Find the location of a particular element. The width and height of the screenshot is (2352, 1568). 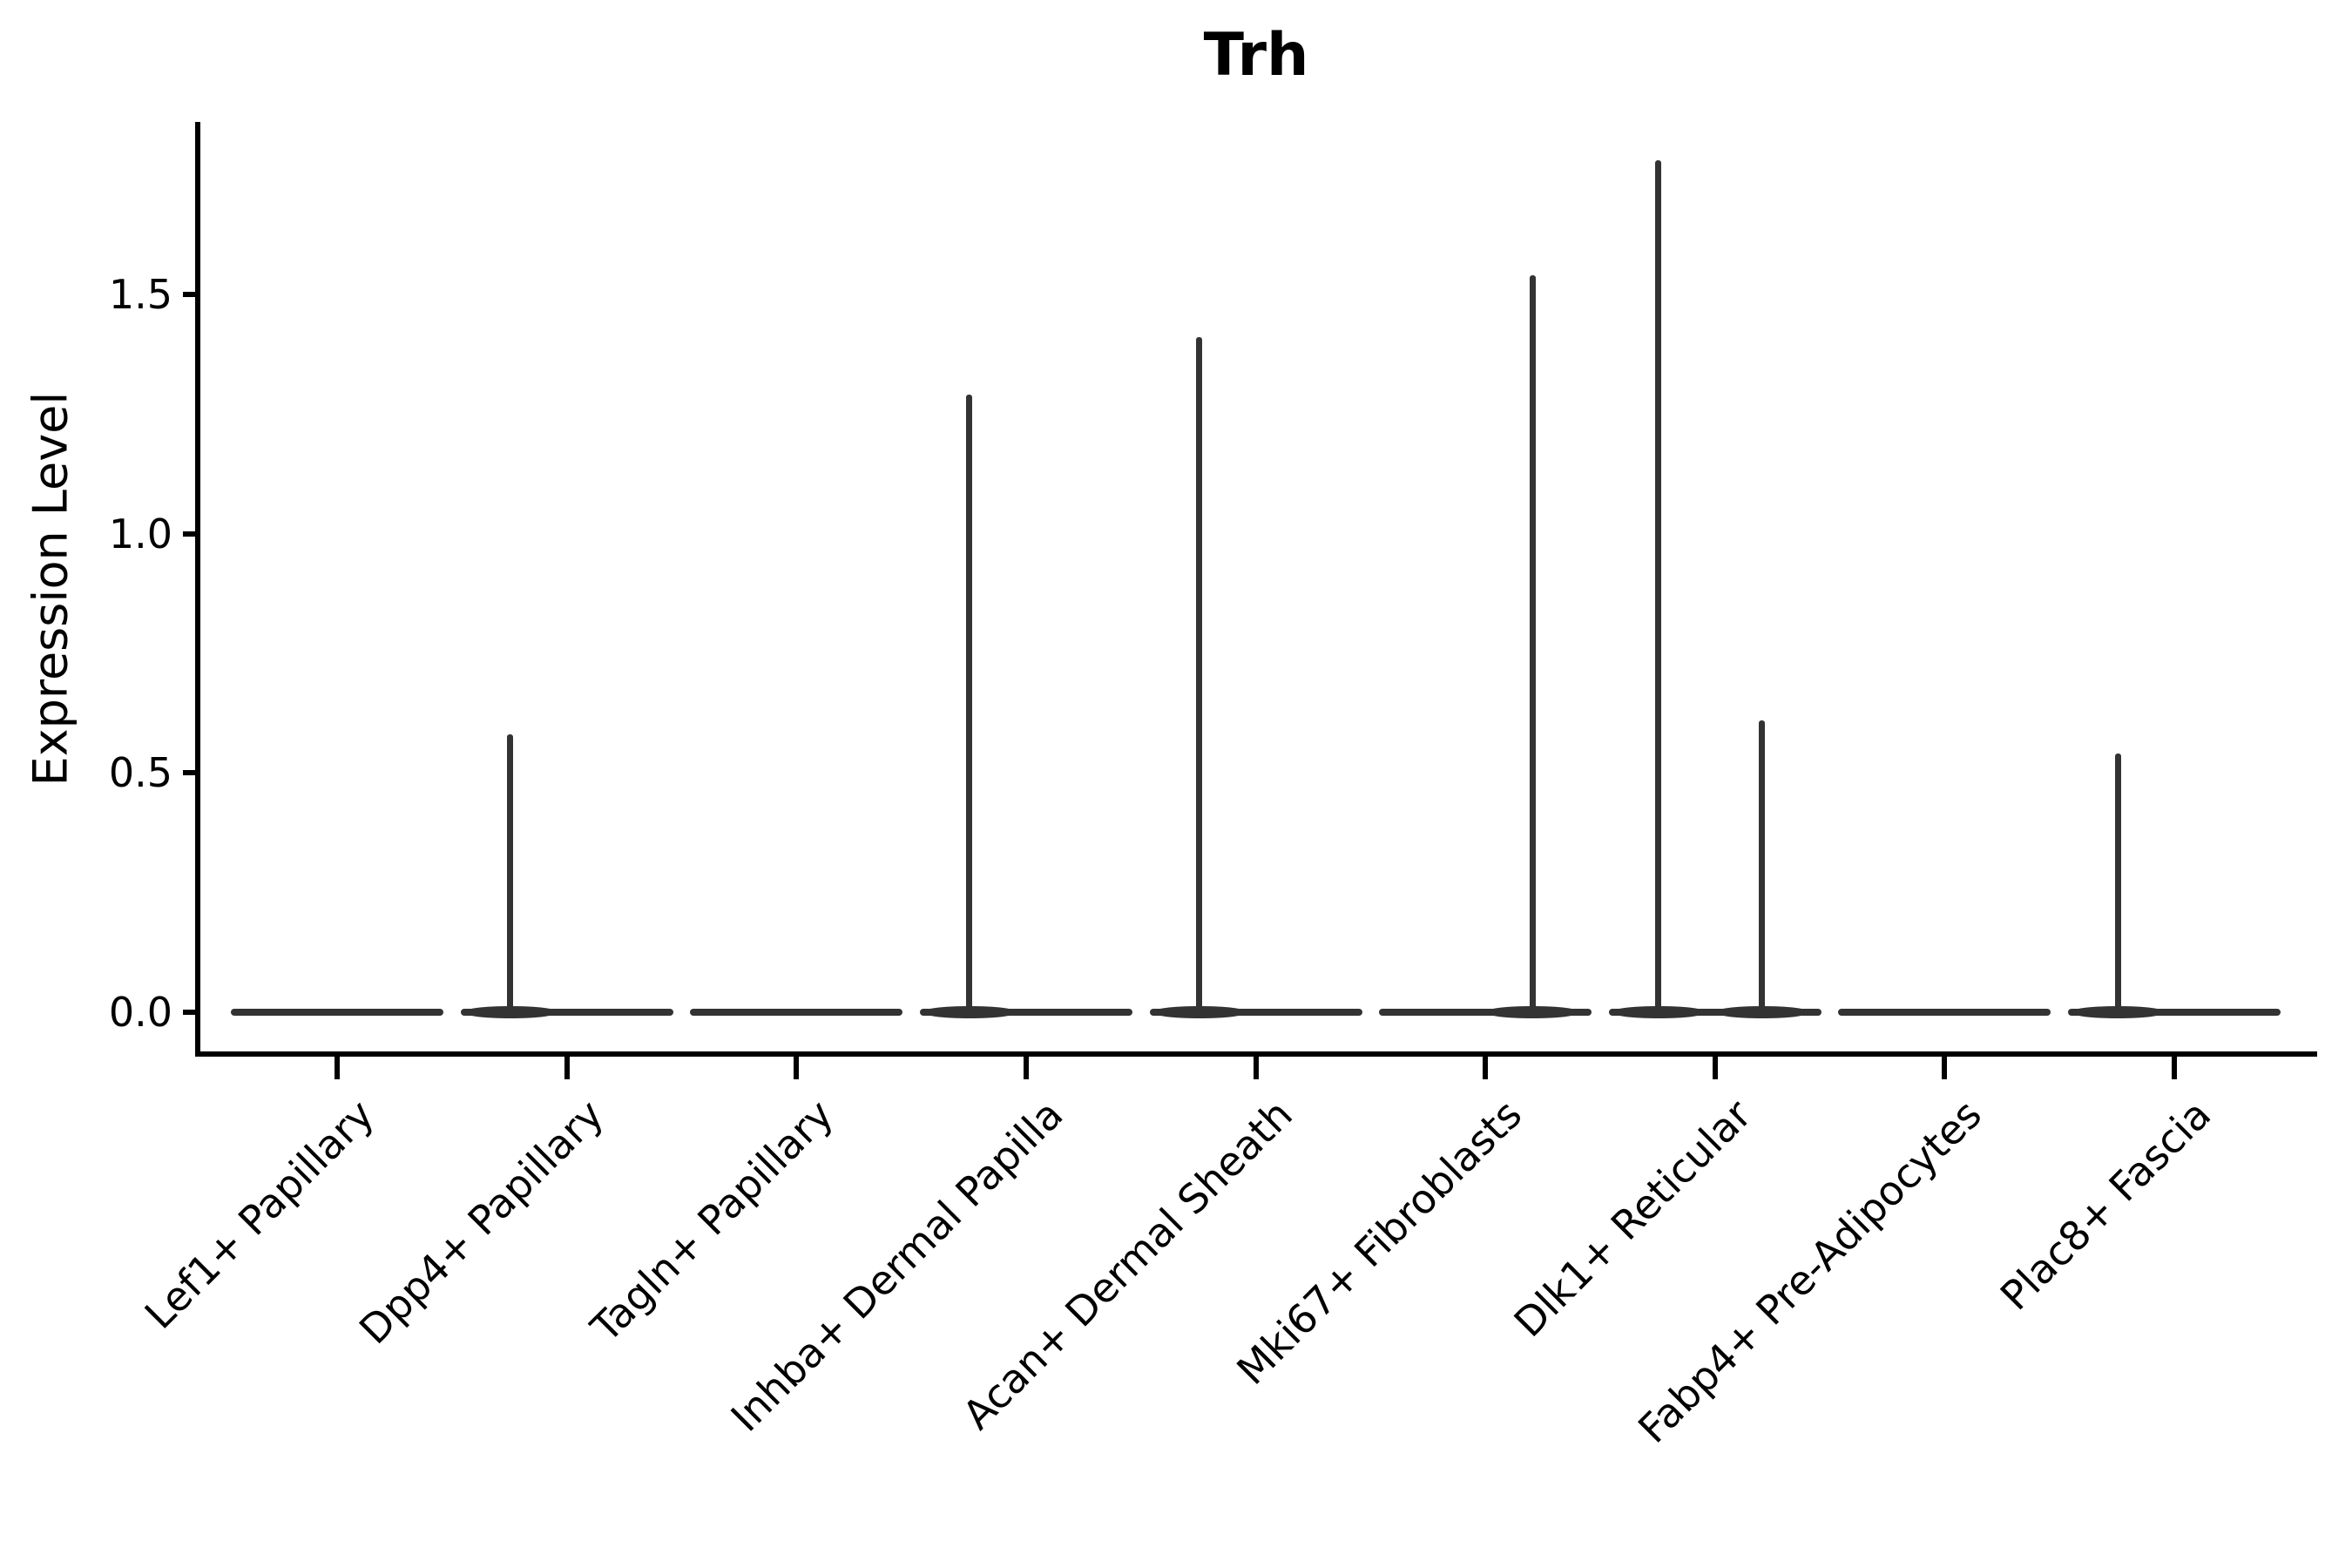

x-tick-label: Tagln+ Papillary is located at coordinates (711, 1221).